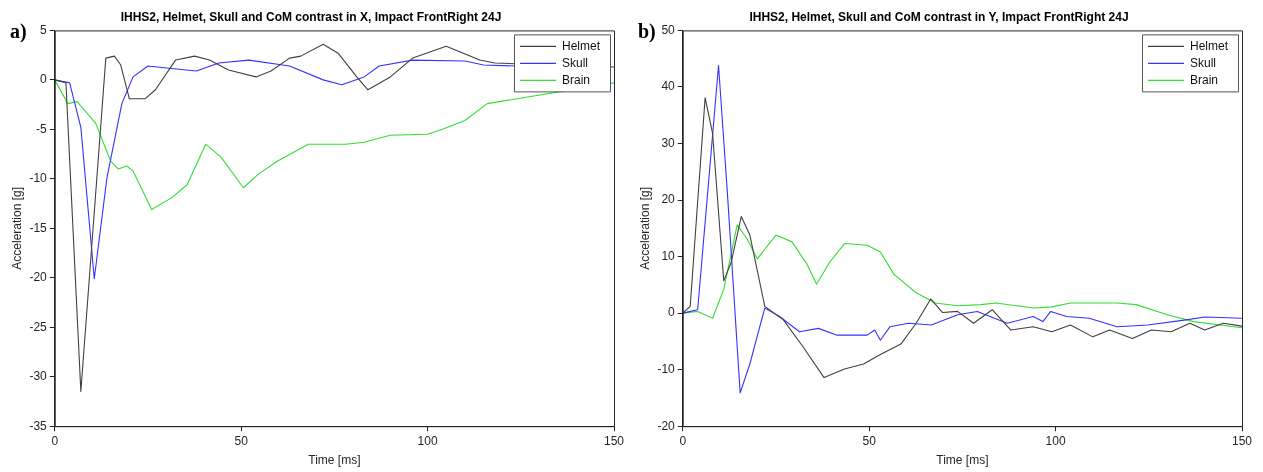 This screenshot has height=472, width=1263. What do you see at coordinates (311, 16) in the screenshot?
I see `chart-title: IHHS2, Helmet, Skull and CoM contrast in X, Impact FrontRight 24J` at bounding box center [311, 16].